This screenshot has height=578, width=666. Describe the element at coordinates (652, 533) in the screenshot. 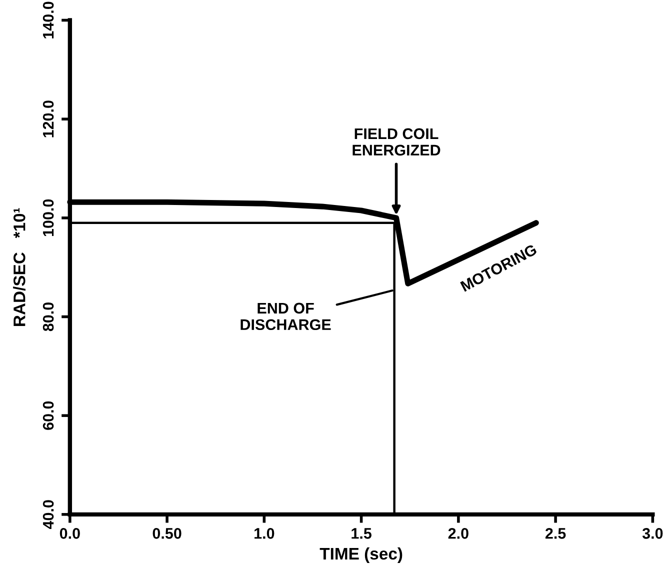

I see `x-tick-label: 3.0` at that location.